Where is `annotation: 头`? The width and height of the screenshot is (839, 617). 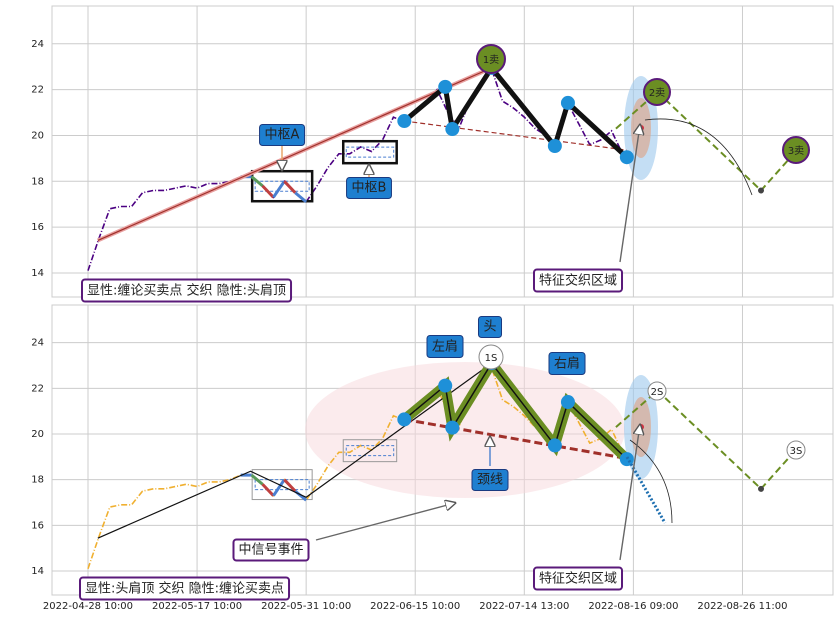 annotation: 头 is located at coordinates (490, 327).